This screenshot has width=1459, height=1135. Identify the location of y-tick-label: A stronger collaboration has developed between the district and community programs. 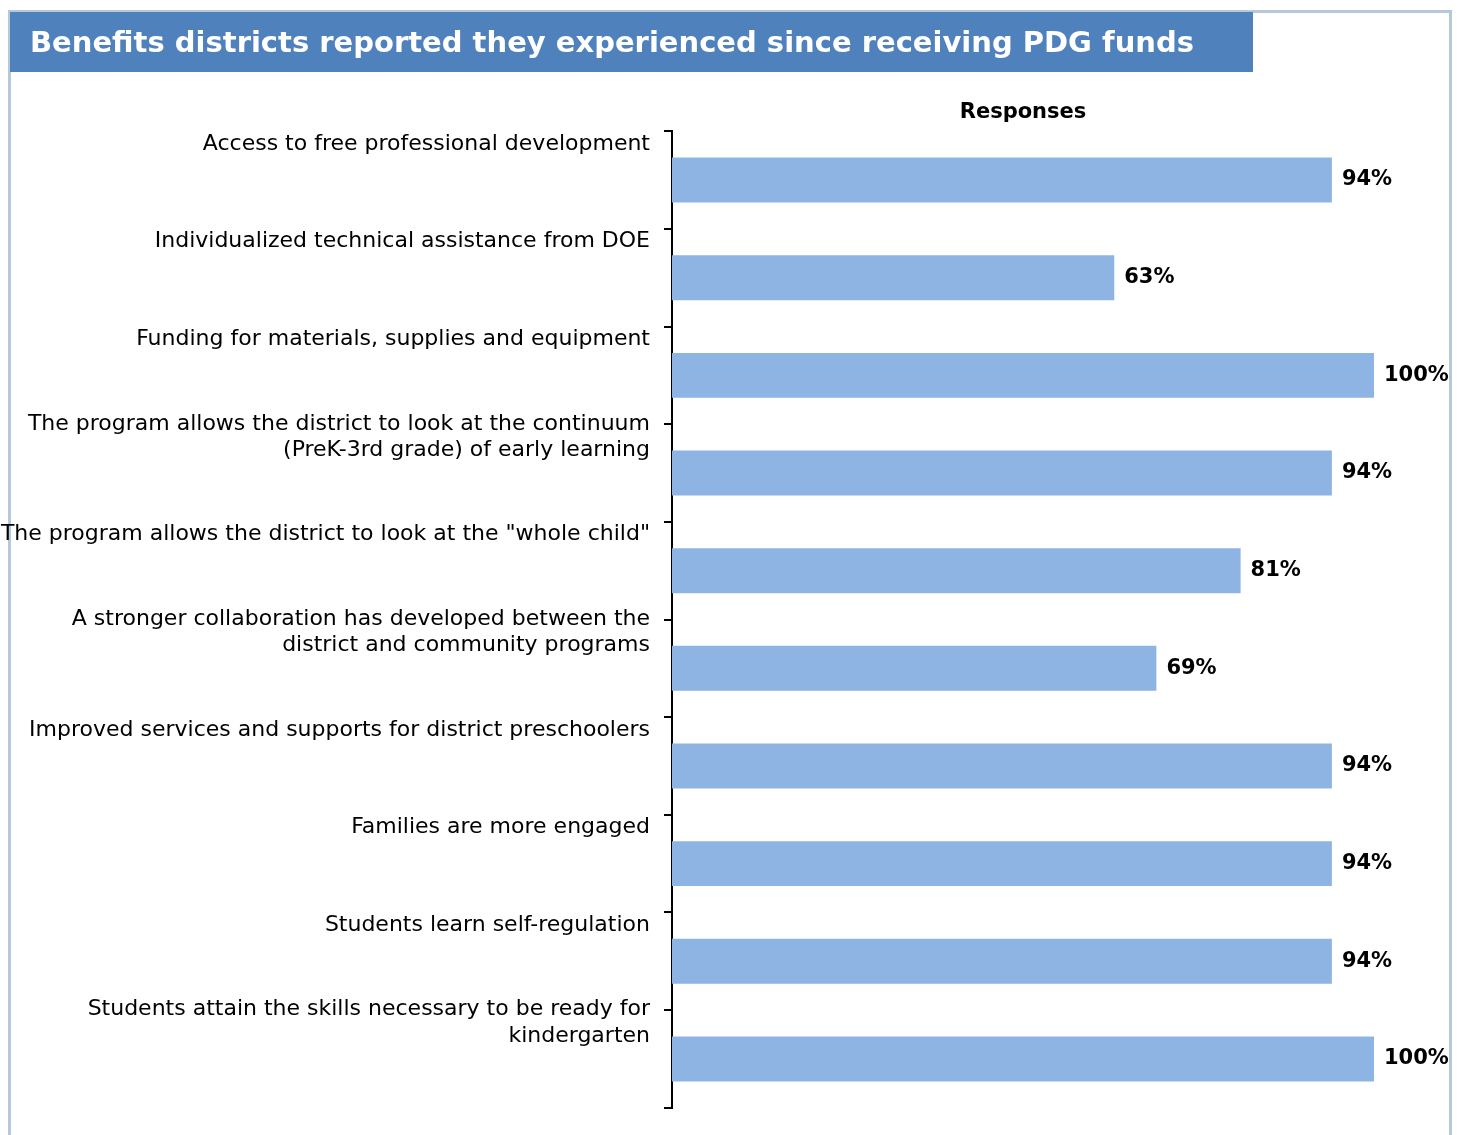
(360, 630).